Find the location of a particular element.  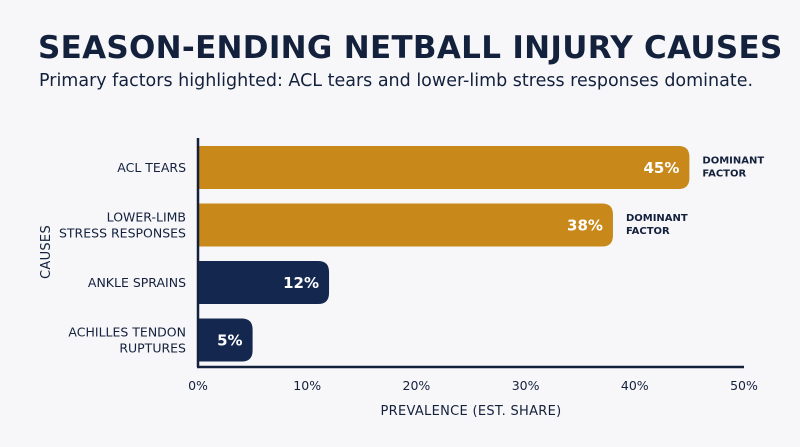

chart-title: SEASON-ENDING NETBALL INJURY CAUSES is located at coordinates (410, 48).